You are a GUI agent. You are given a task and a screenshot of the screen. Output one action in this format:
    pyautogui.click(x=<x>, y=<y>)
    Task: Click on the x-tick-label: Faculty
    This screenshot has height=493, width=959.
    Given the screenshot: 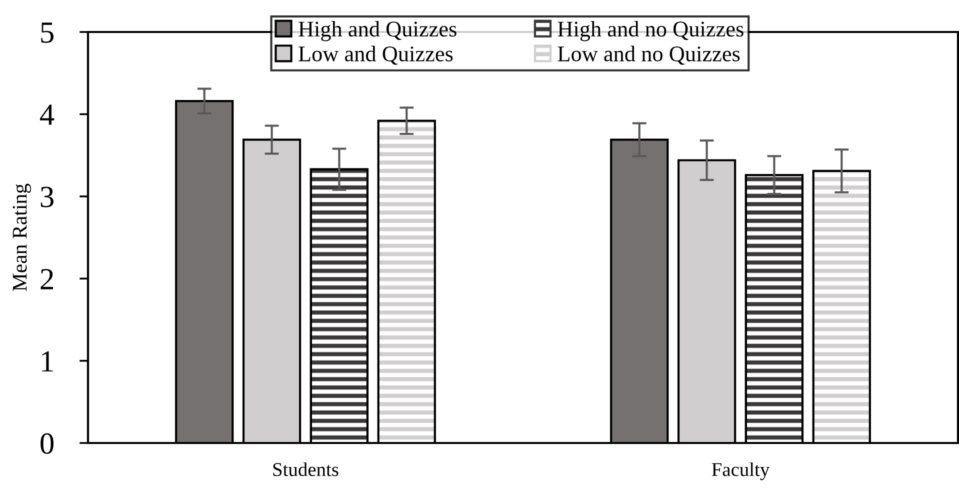 What is the action you would take?
    pyautogui.click(x=741, y=471)
    